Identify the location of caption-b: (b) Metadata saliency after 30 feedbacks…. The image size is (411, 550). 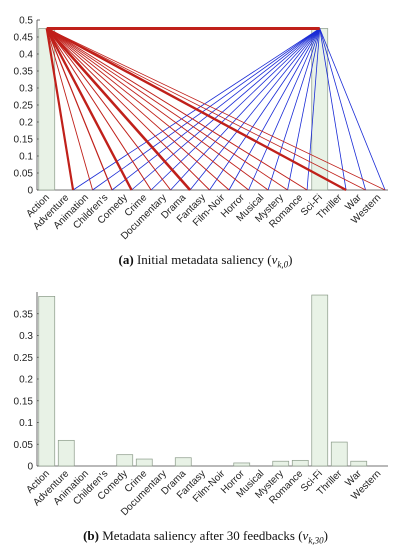
(205, 537).